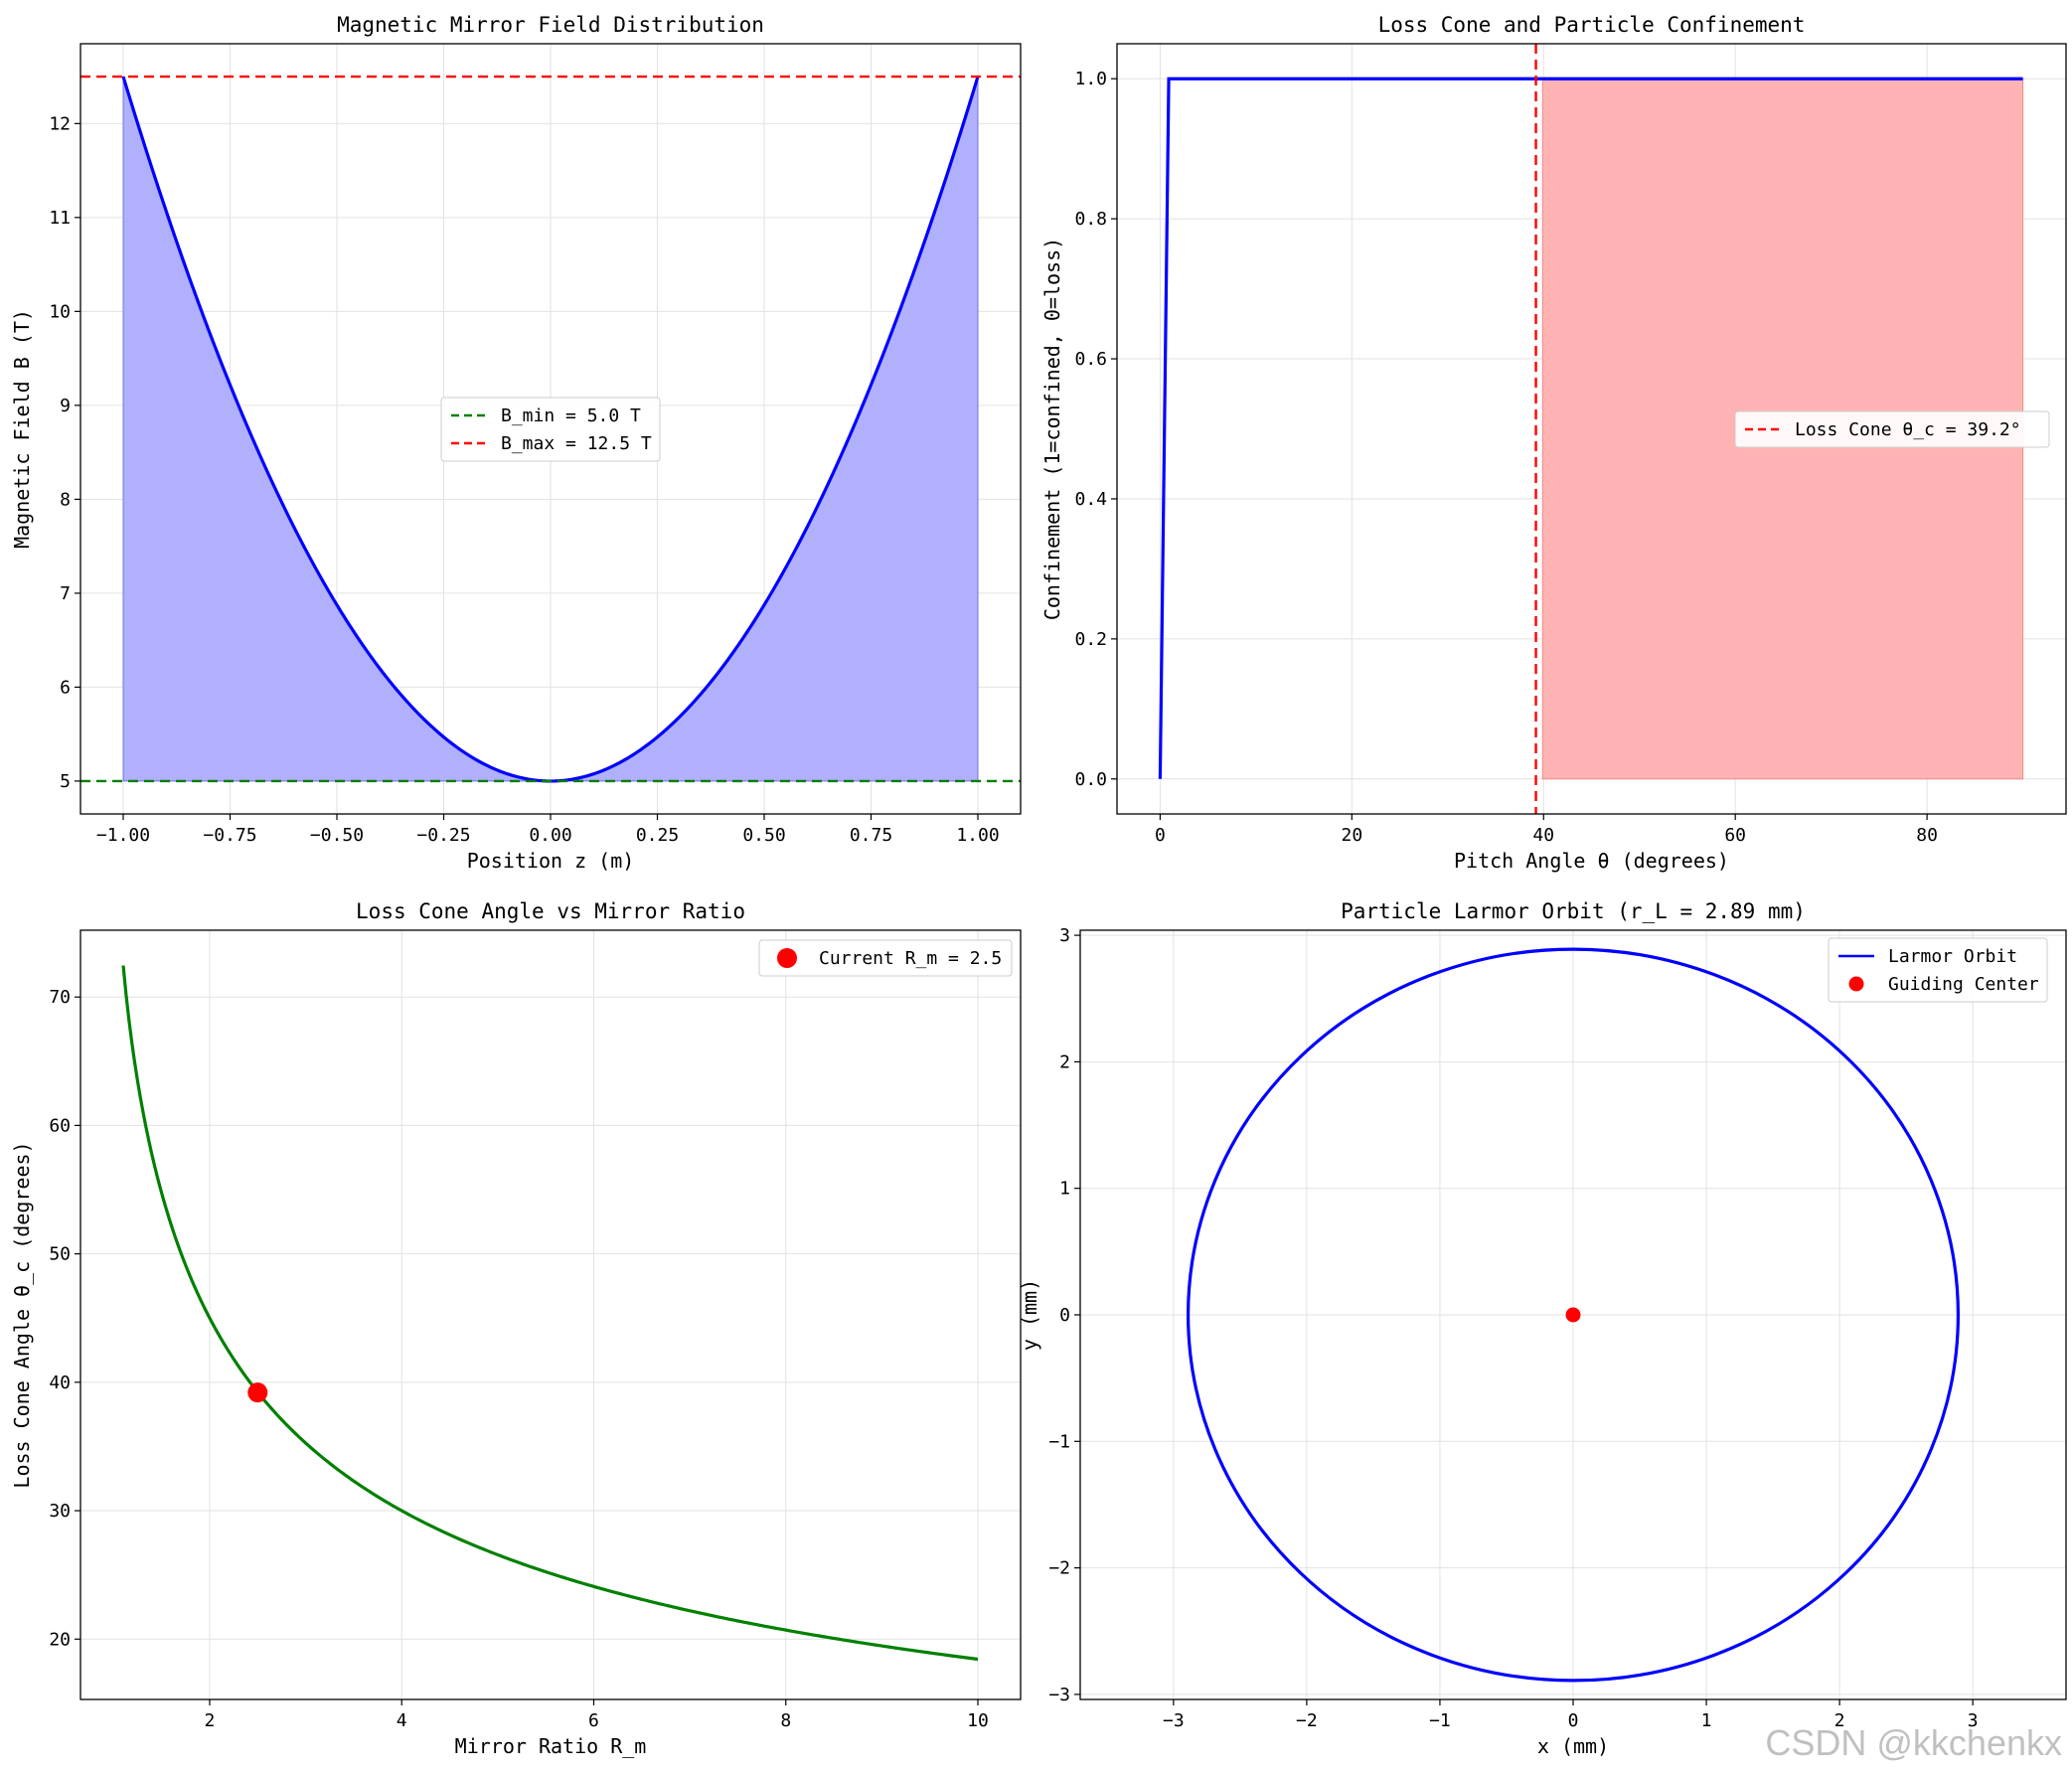 This screenshot has height=1774, width=2072. What do you see at coordinates (1090, 639) in the screenshot?
I see `ytick-label: 0.2` at bounding box center [1090, 639].